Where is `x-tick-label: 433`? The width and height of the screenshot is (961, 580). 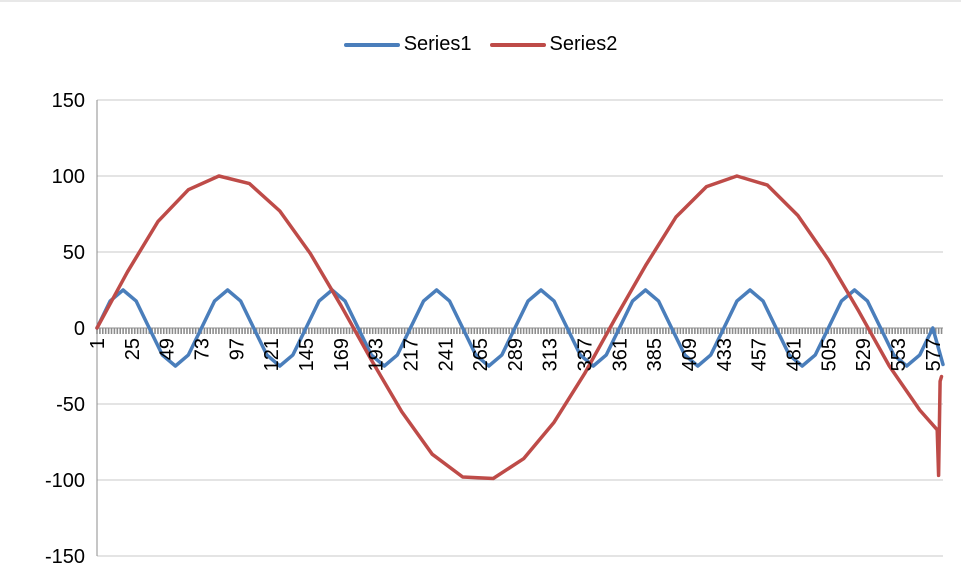 x-tick-label: 433 is located at coordinates (725, 354).